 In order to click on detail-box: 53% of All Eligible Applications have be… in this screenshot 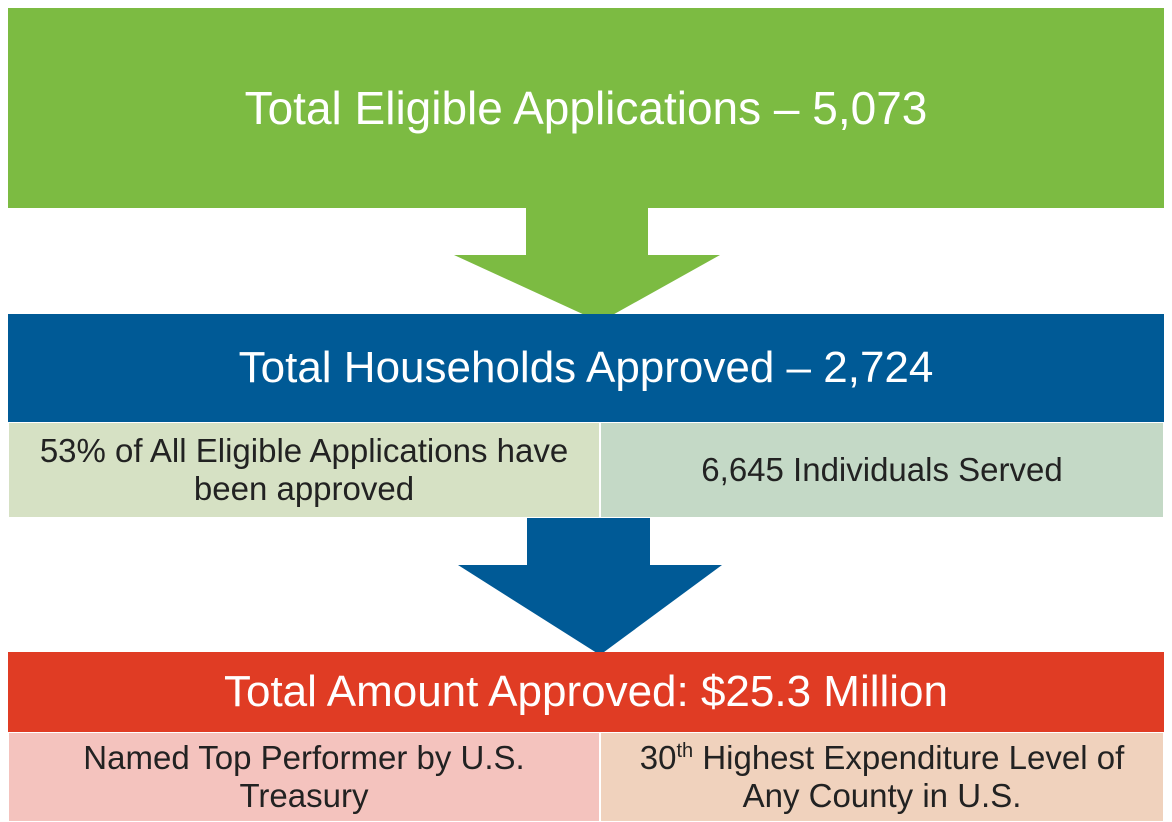, I will do `click(304, 470)`.